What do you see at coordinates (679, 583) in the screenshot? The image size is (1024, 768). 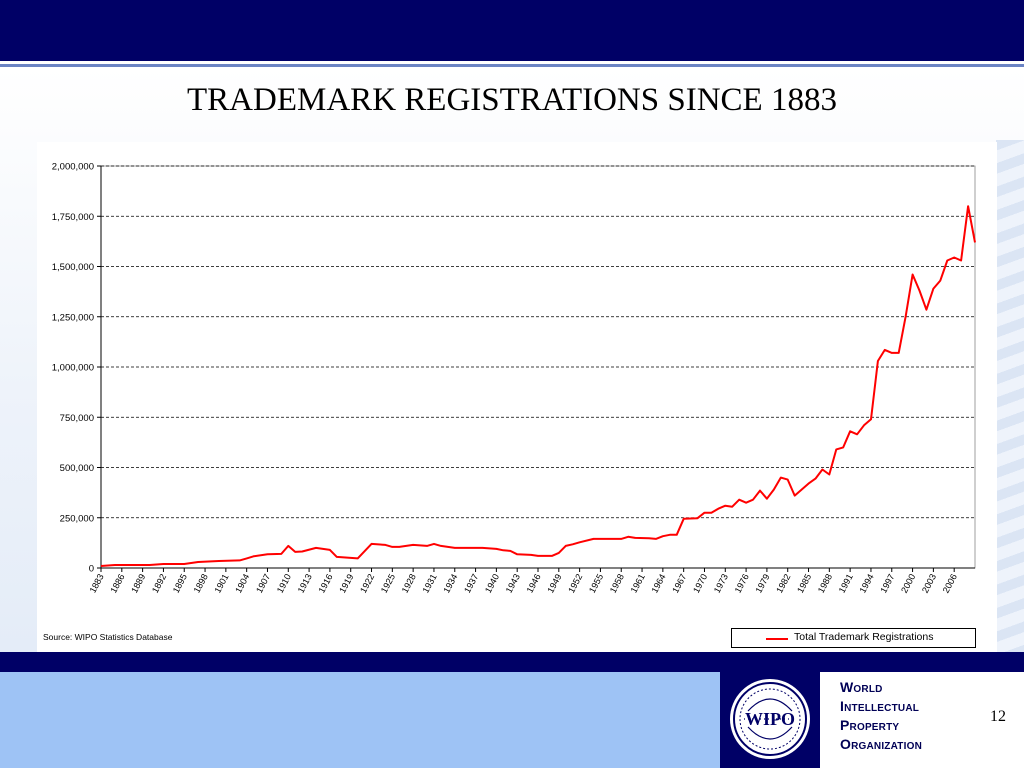 I see `x-tick-label: 1967` at bounding box center [679, 583].